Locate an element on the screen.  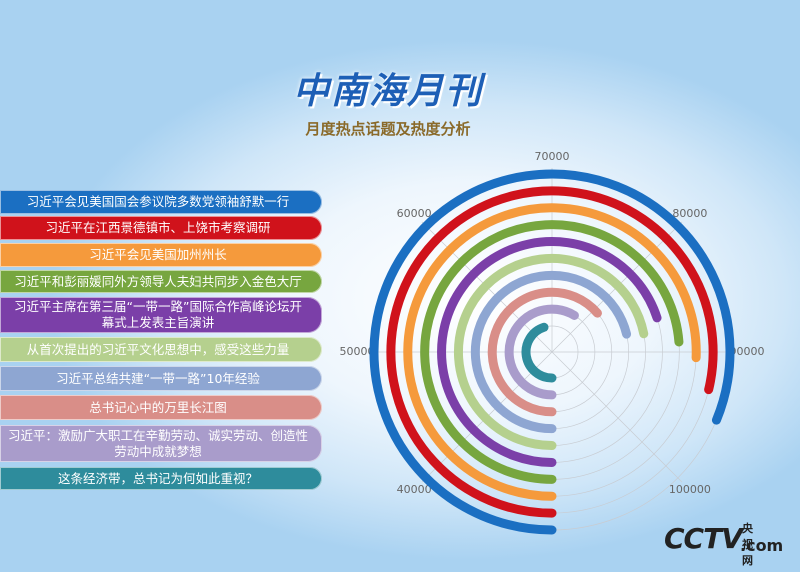
legend-label: 习近平和彭丽媛同外方领导人夫妇共同步入金色大厅 is located at coordinates (158, 281).